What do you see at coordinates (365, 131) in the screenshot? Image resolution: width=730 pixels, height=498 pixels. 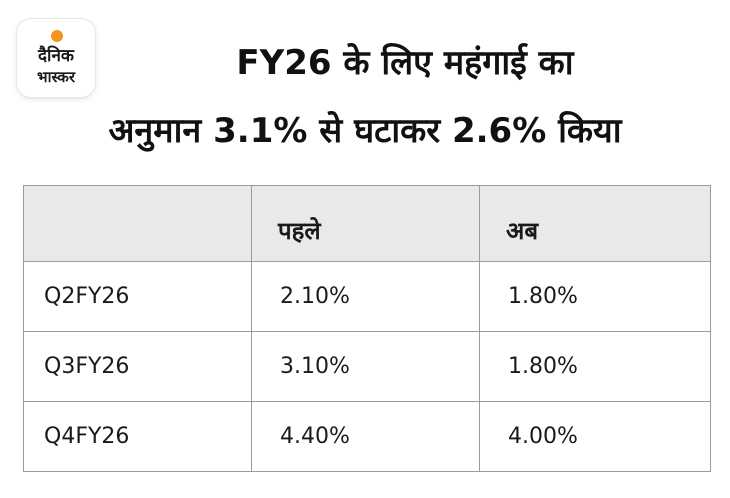 I see `headline-line-2: अनुमान 3.1% से घटाकर 2.6% किया` at bounding box center [365, 131].